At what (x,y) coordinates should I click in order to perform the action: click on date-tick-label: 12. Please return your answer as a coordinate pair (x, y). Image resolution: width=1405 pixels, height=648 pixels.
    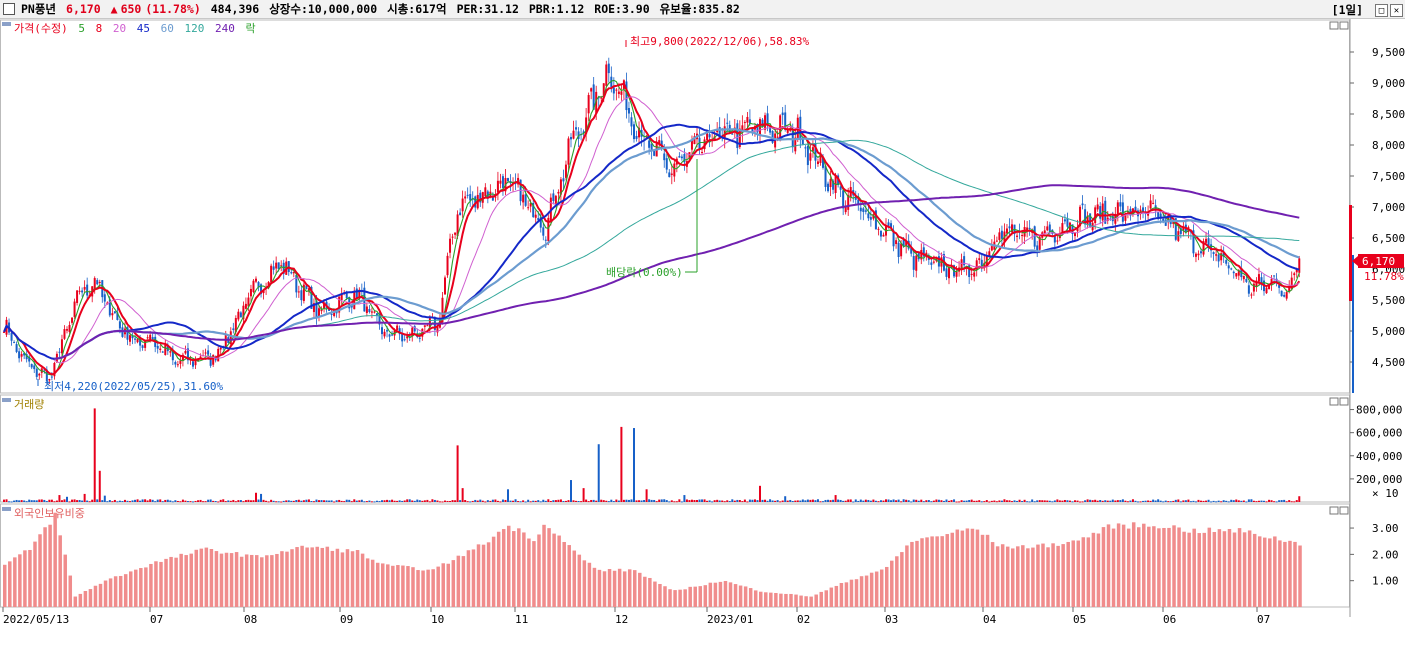
    Looking at the image, I should click on (621, 619).